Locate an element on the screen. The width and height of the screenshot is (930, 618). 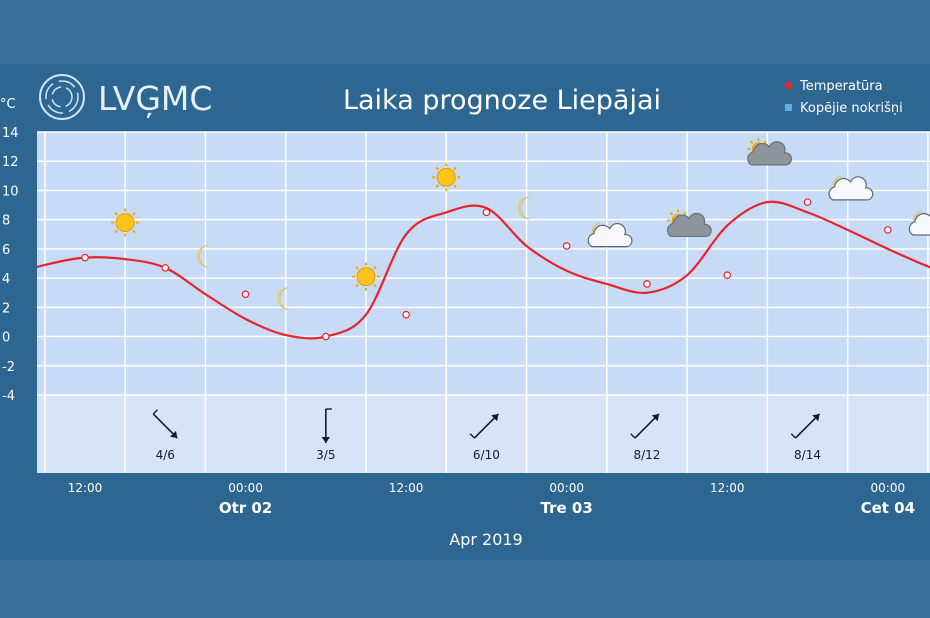
y-tick-label: 4 is located at coordinates (6, 279).